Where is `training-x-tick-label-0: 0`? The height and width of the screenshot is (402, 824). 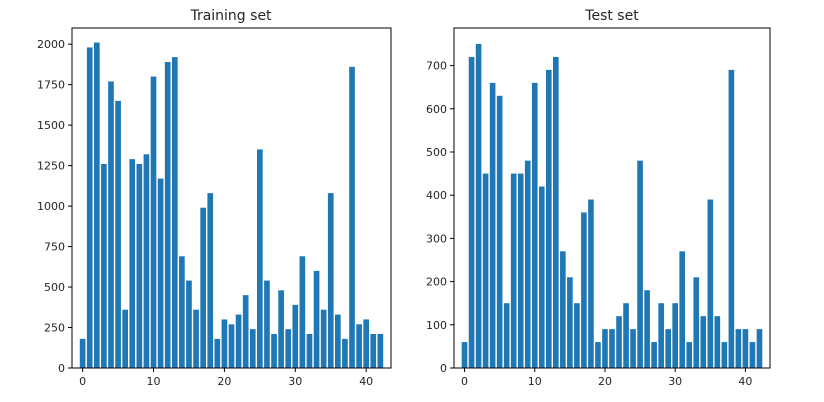 training-x-tick-label-0: 0 is located at coordinates (82, 381).